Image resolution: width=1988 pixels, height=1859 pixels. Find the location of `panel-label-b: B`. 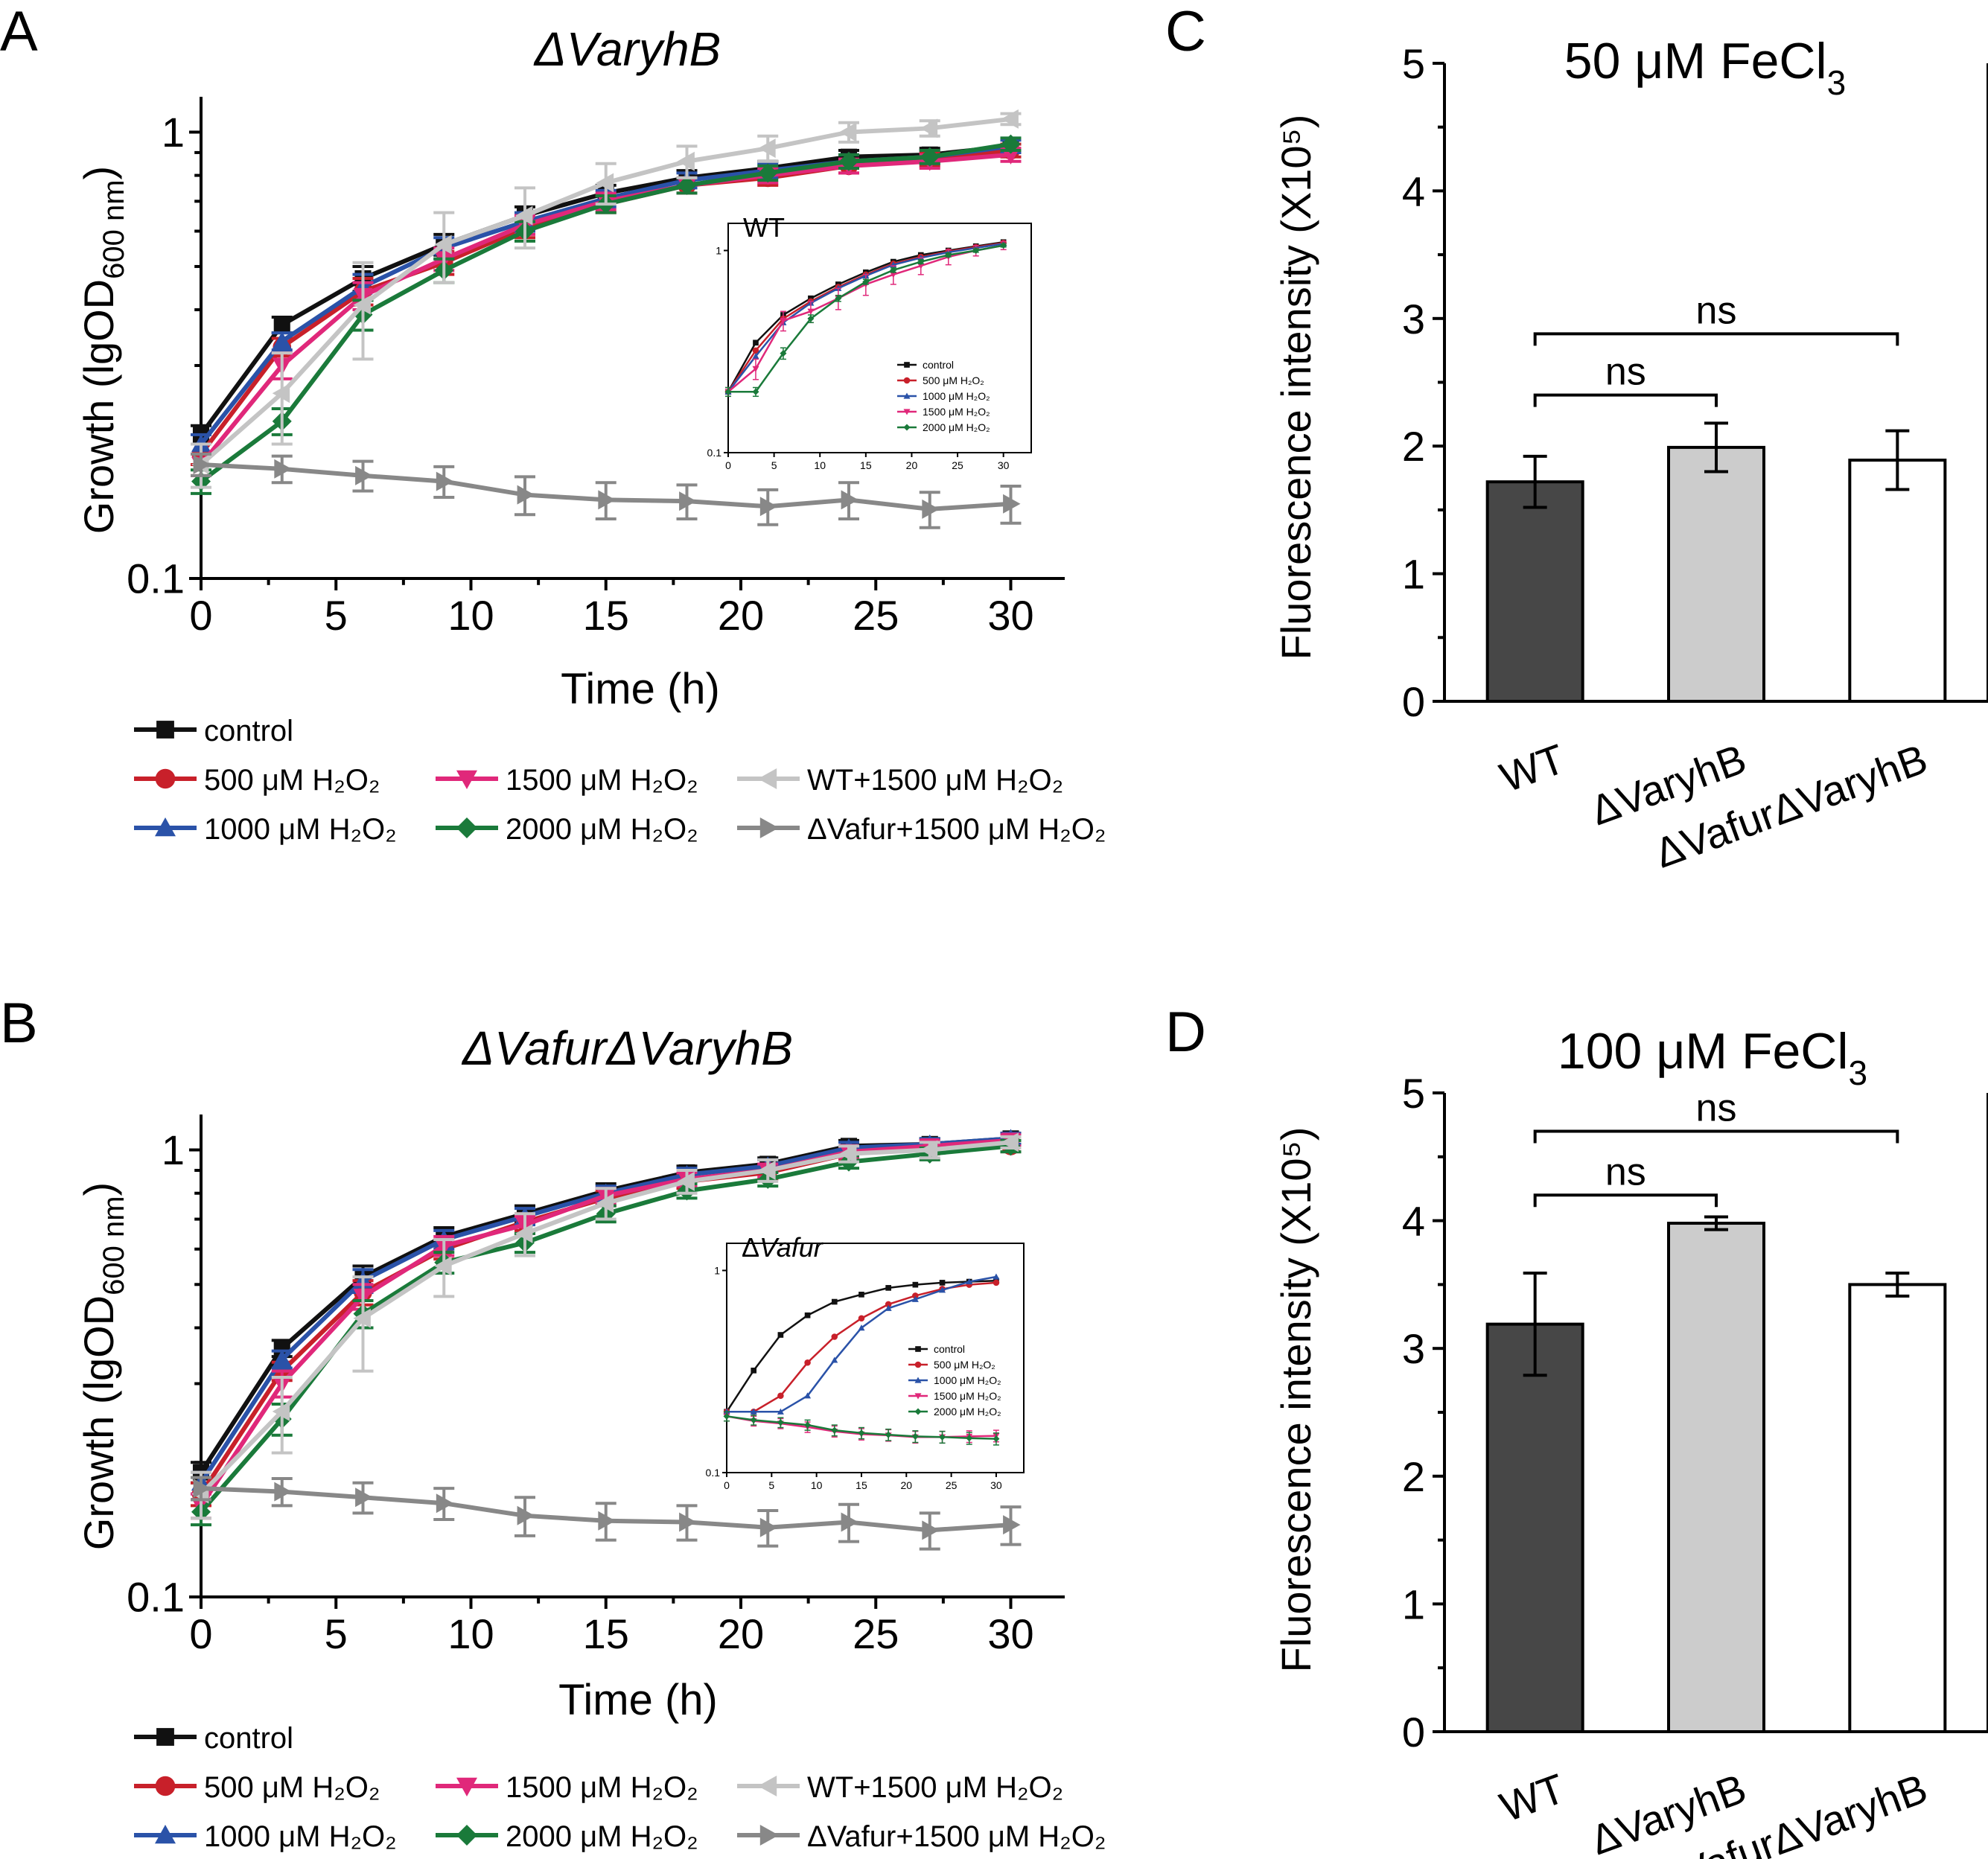

panel-label-b: B is located at coordinates (19, 1023).